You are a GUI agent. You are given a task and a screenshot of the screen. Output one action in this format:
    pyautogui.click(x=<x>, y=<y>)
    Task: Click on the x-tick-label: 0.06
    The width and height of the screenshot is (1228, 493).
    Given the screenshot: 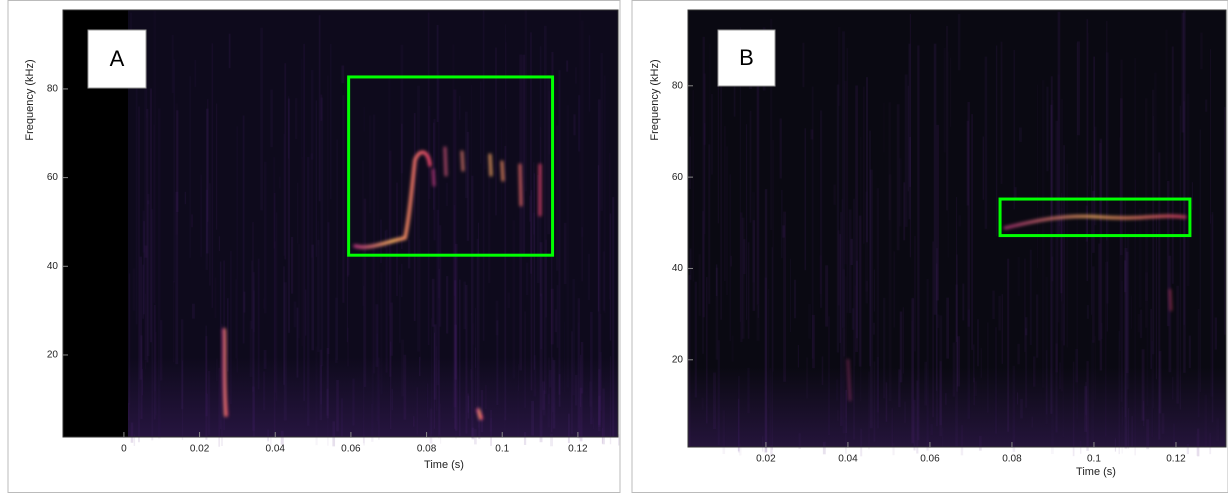 What is the action you would take?
    pyautogui.click(x=930, y=459)
    